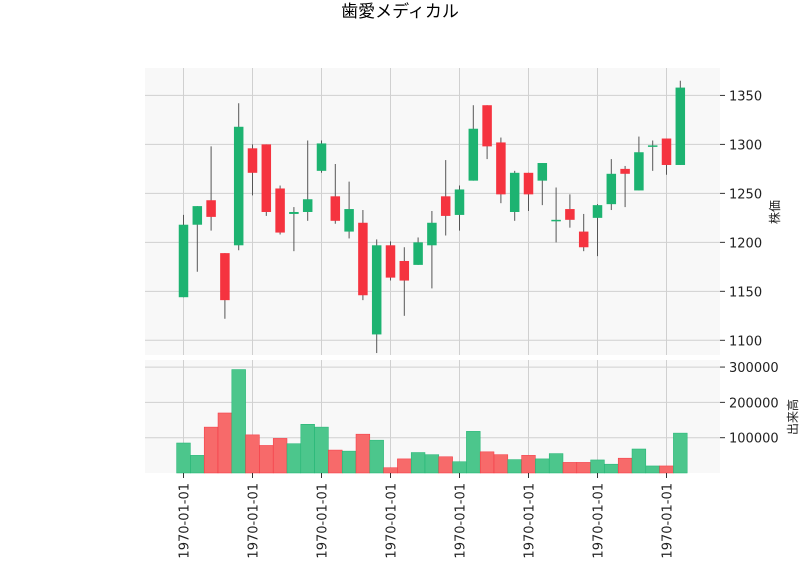  I want to click on price-tick-label: 1100, so click(745, 341).